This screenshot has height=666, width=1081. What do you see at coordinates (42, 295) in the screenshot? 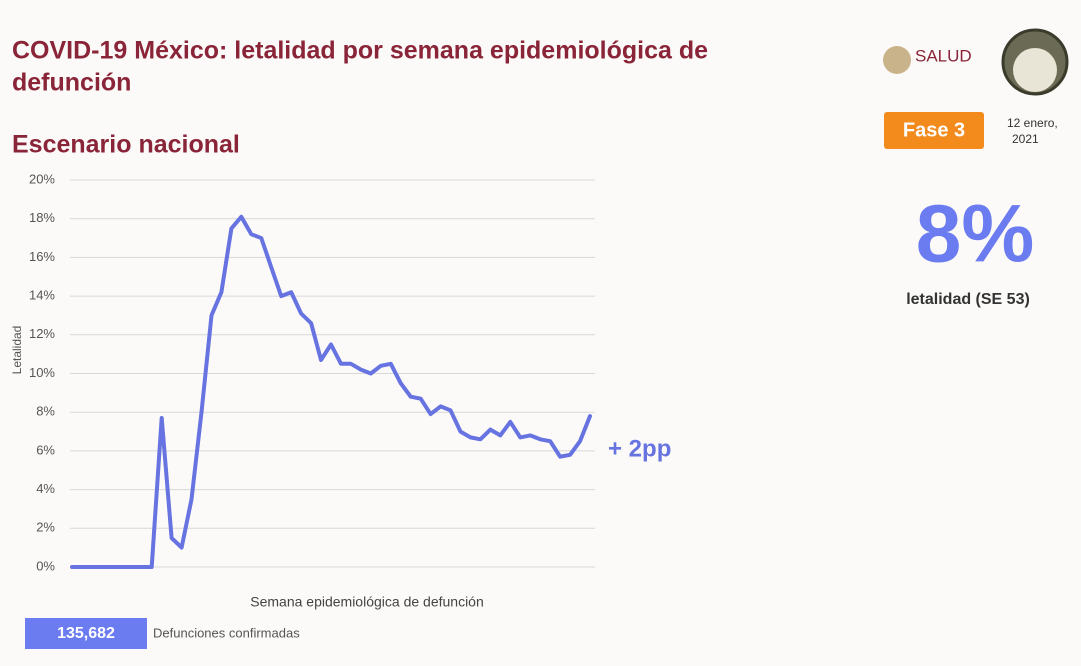
I see `y-tick-label: 14%` at bounding box center [42, 295].